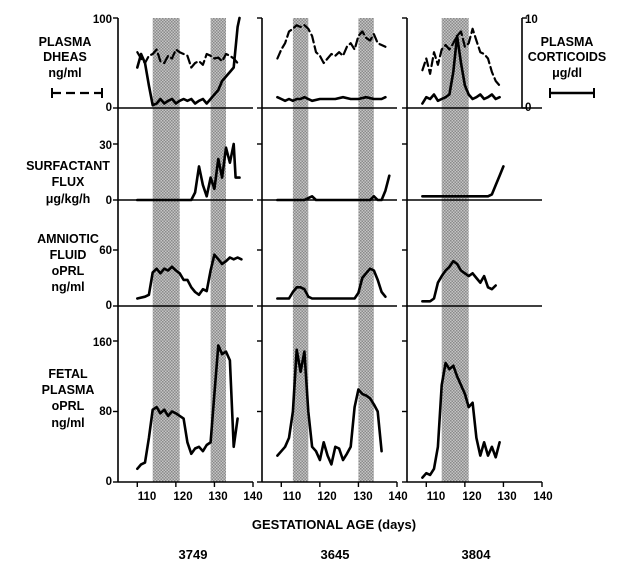  I want to click on row-label-surfactant-3: μg/kg/h, so click(68, 199).